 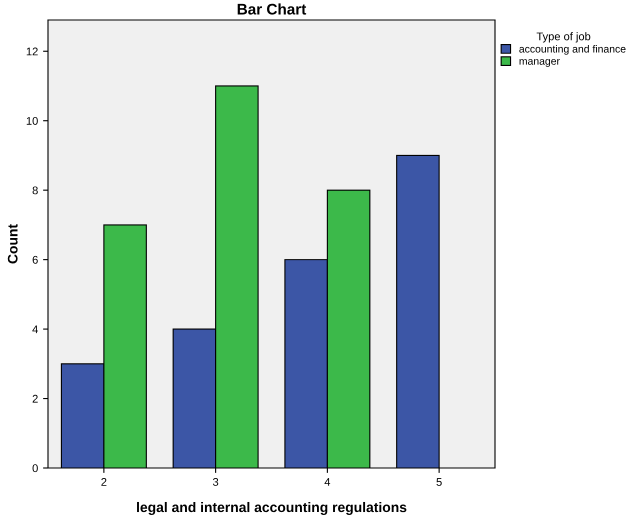 I want to click on y-tick-label: 2, so click(x=35, y=398).